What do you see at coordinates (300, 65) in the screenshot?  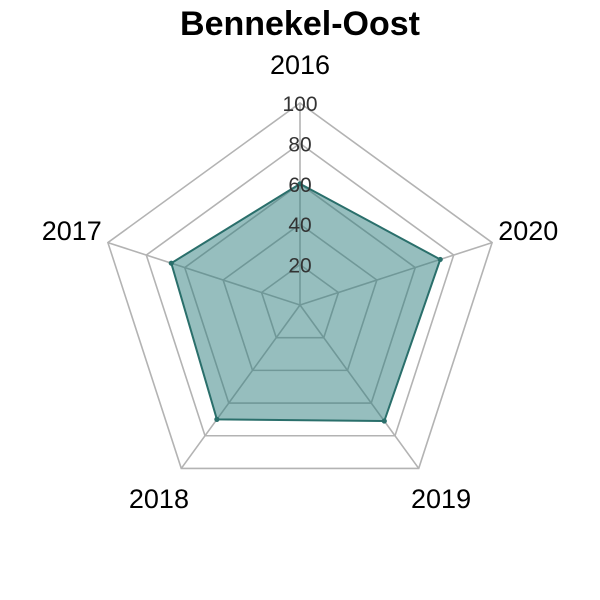 I see `axis-label-2016: 2016` at bounding box center [300, 65].